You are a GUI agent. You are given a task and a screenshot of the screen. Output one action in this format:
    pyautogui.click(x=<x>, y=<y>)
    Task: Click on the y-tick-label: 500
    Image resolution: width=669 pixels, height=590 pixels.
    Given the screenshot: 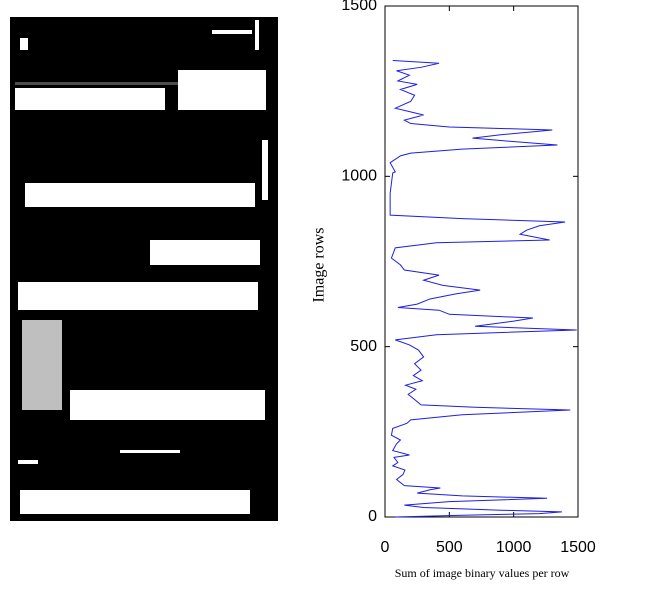 What is the action you would take?
    pyautogui.click(x=363, y=346)
    